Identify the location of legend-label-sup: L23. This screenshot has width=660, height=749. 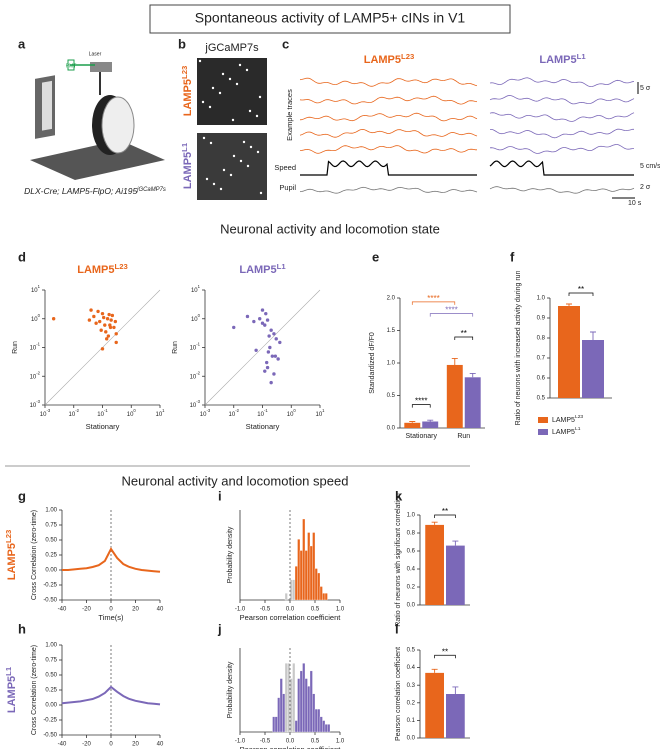
(579, 417).